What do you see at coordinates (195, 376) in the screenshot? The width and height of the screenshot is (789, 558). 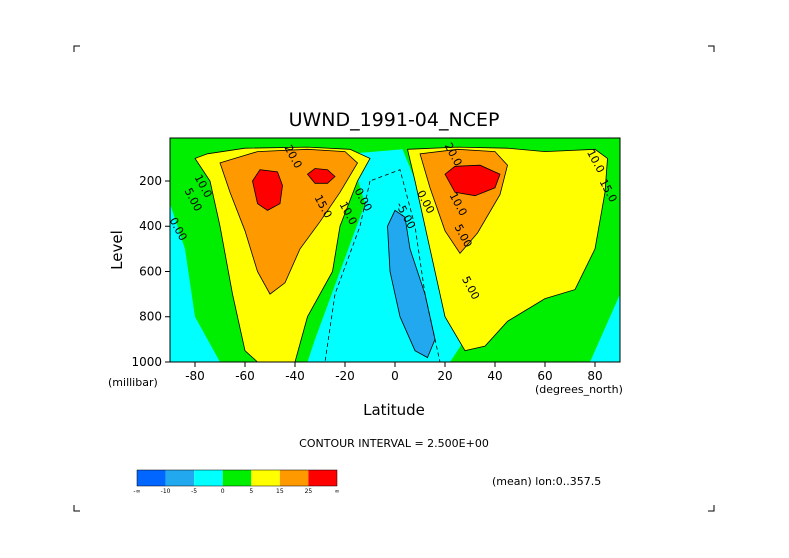 I see `x-tick-label: -80` at bounding box center [195, 376].